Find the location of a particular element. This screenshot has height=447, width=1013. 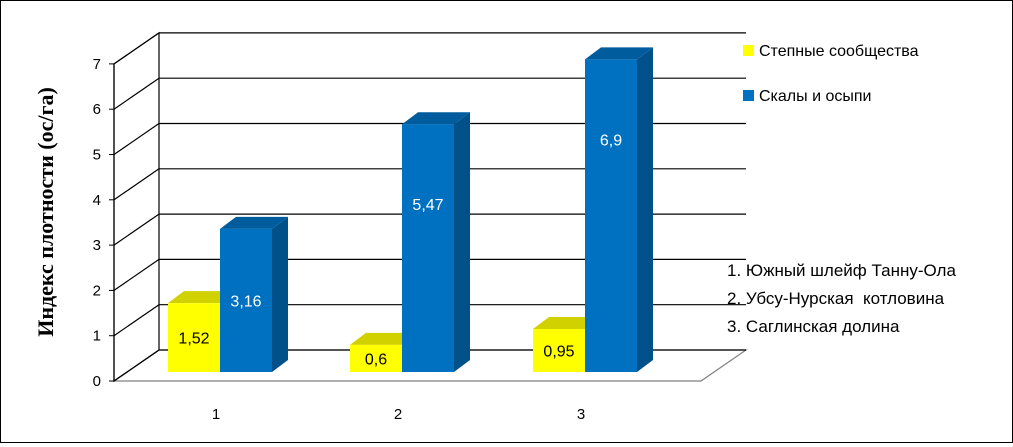

data-label: 1,52 is located at coordinates (193, 339).